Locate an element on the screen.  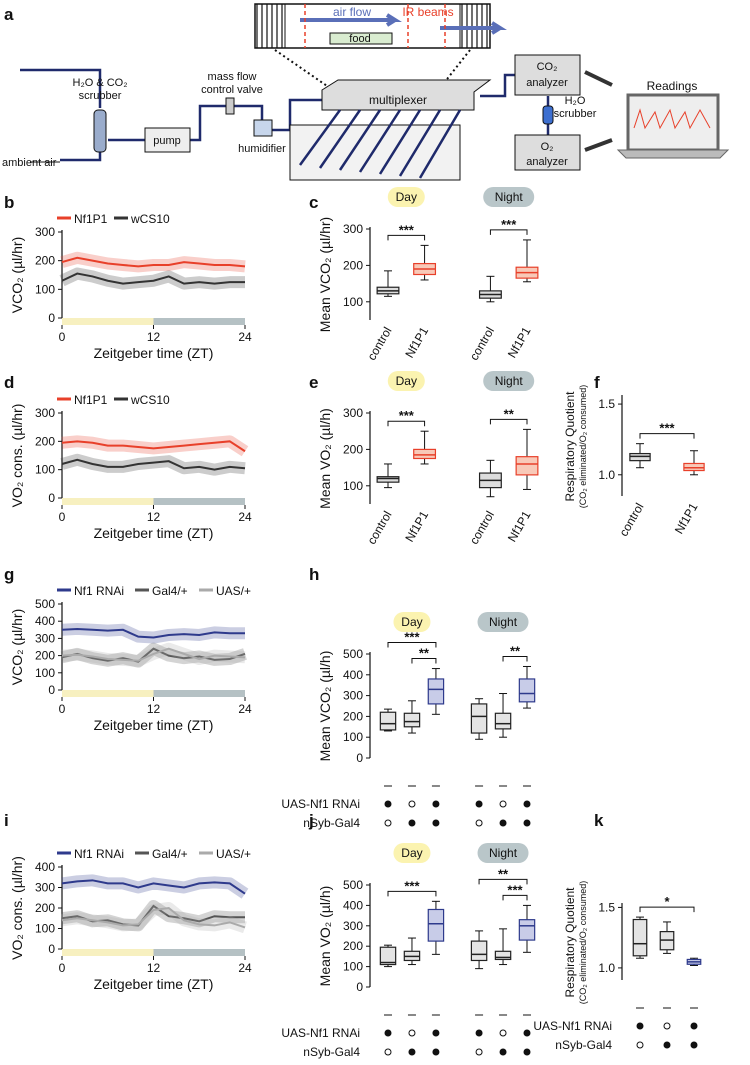
y-axis-label: Mean VCO₂ (µl/hr) is located at coordinates (325, 274).